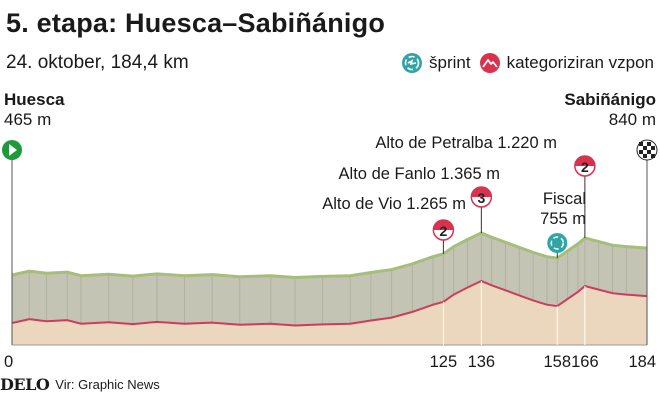  What do you see at coordinates (34, 99) in the screenshot?
I see `start-name: Huesca` at bounding box center [34, 99].